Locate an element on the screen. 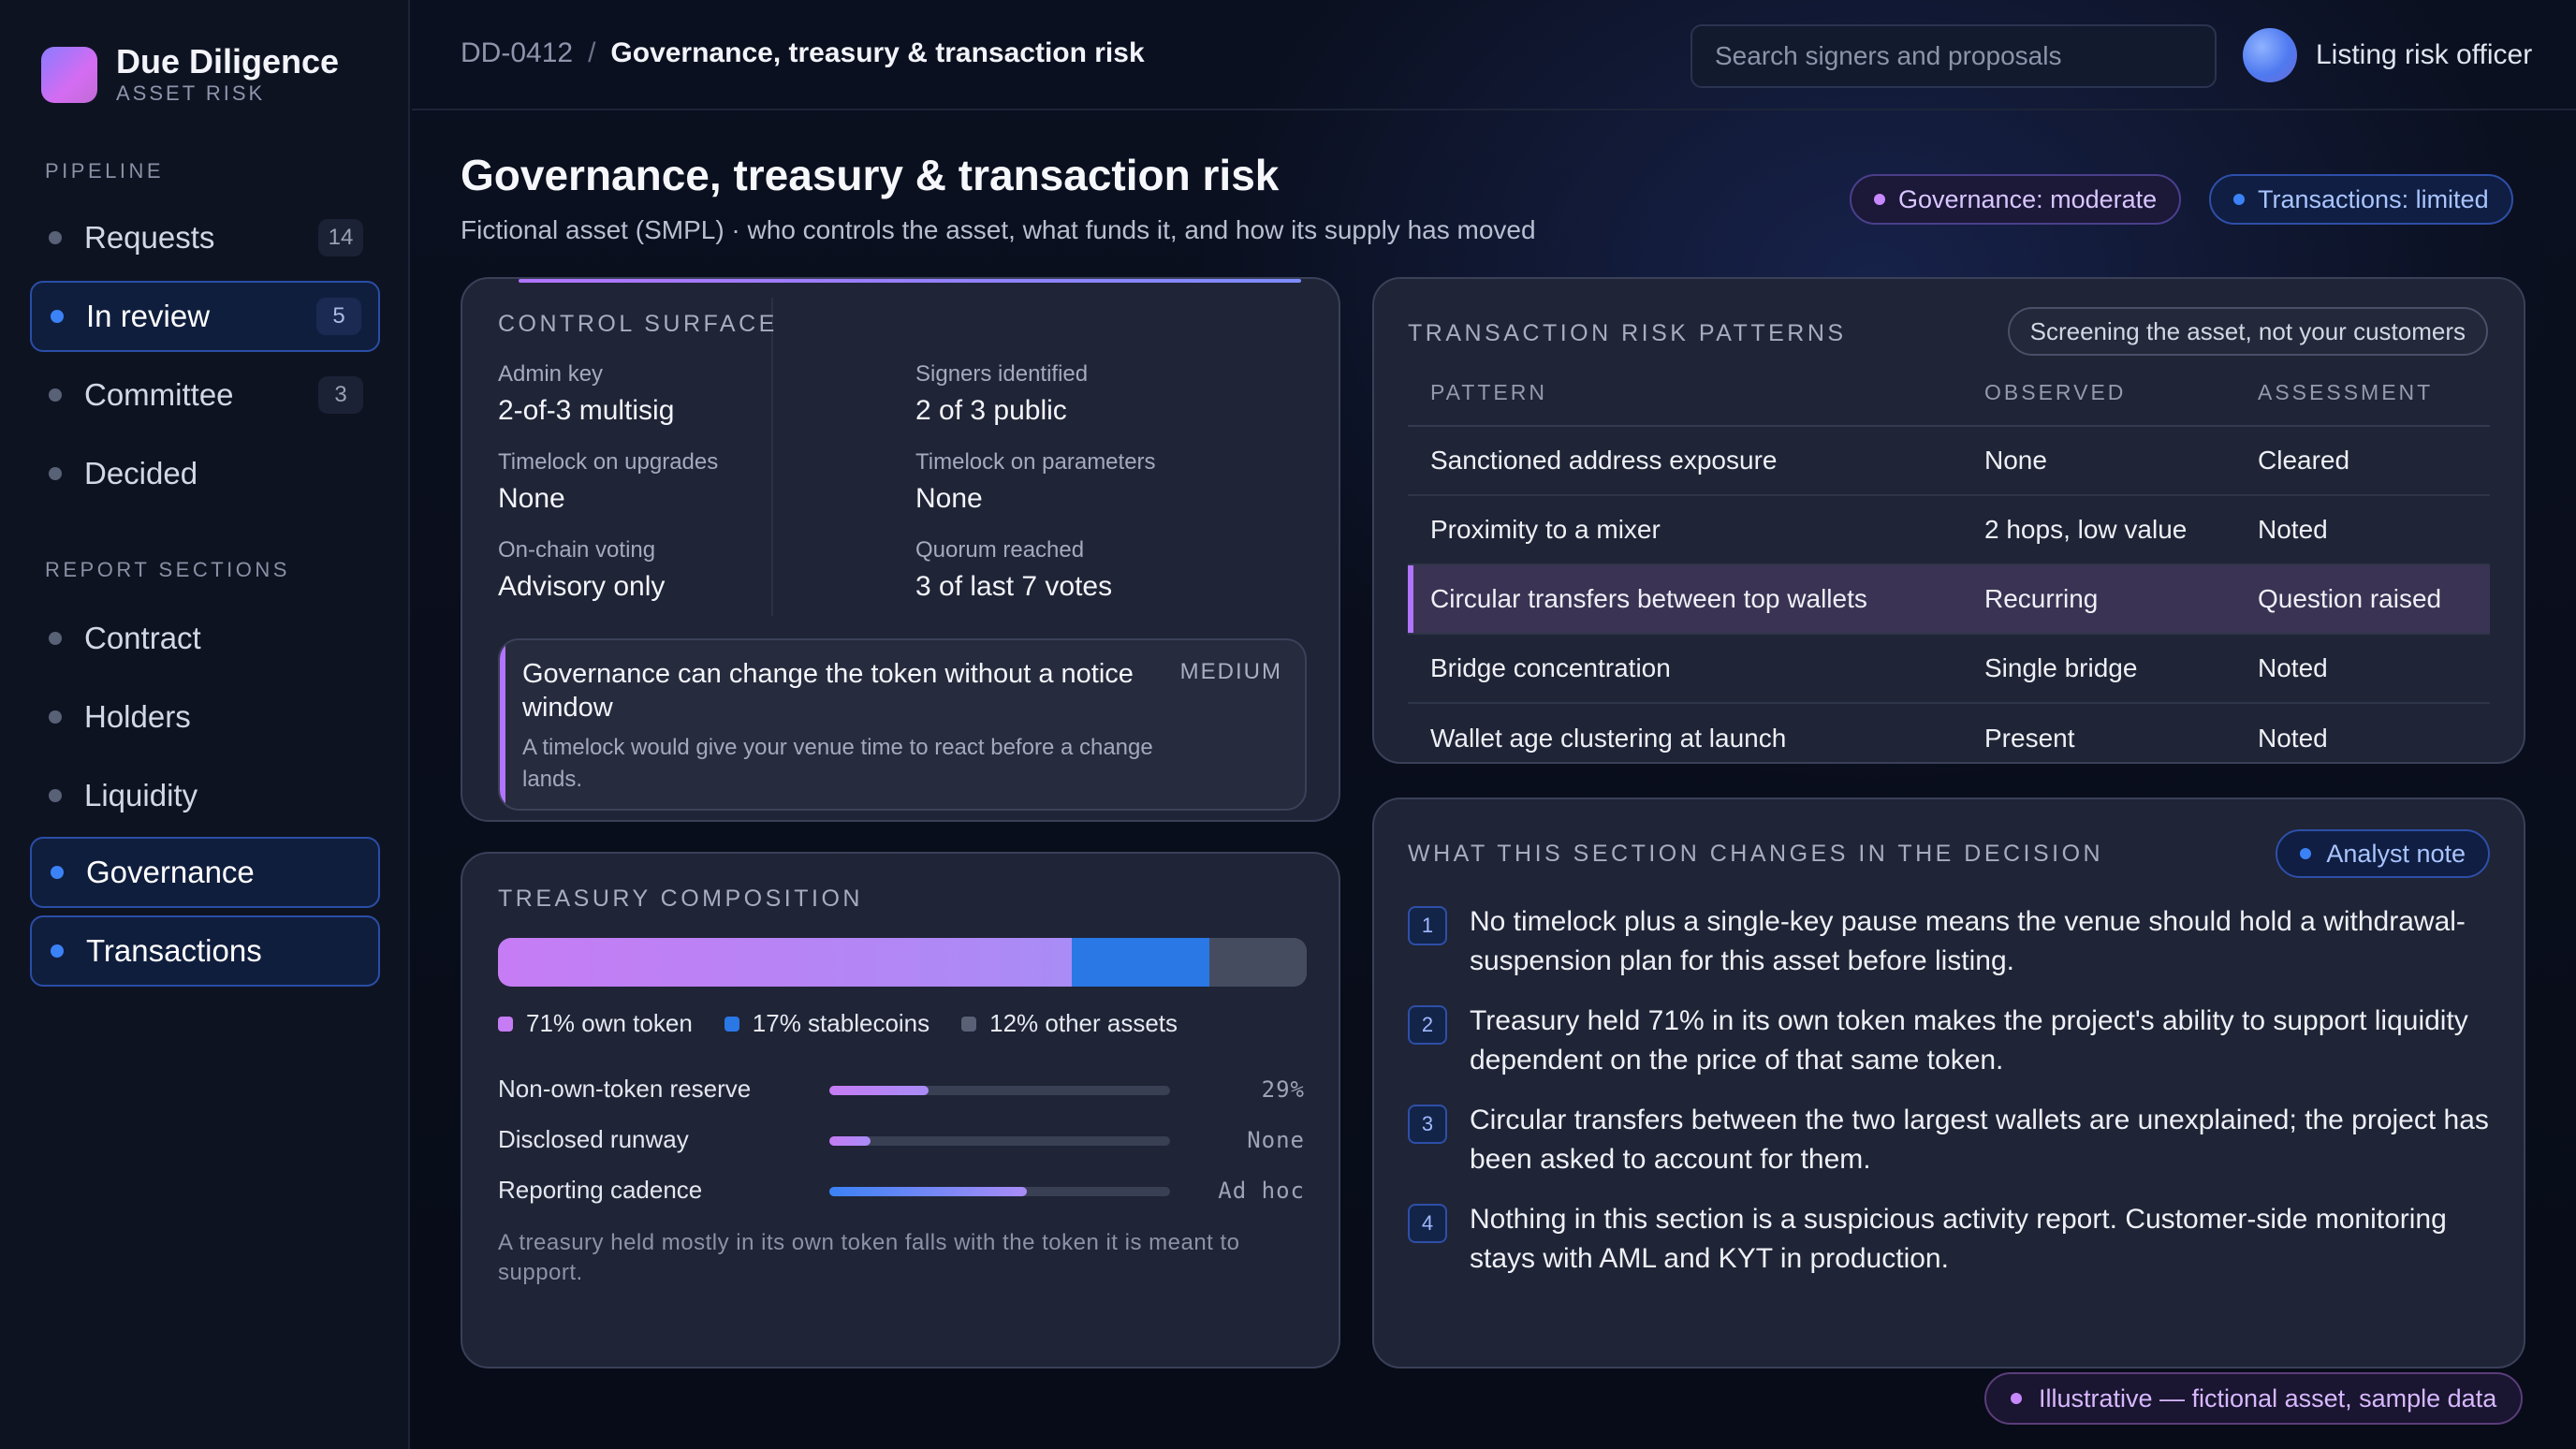 The image size is (2576, 1449). sidebar-item-requests: Requests 14 is located at coordinates (205, 237).